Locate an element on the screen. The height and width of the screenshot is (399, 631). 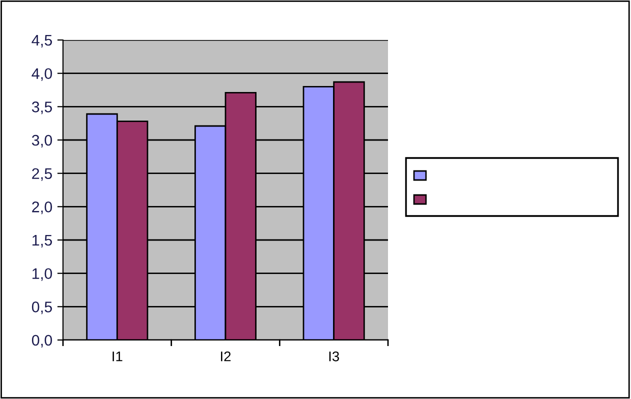
y-tick-label: 2,0 is located at coordinates (42, 208).